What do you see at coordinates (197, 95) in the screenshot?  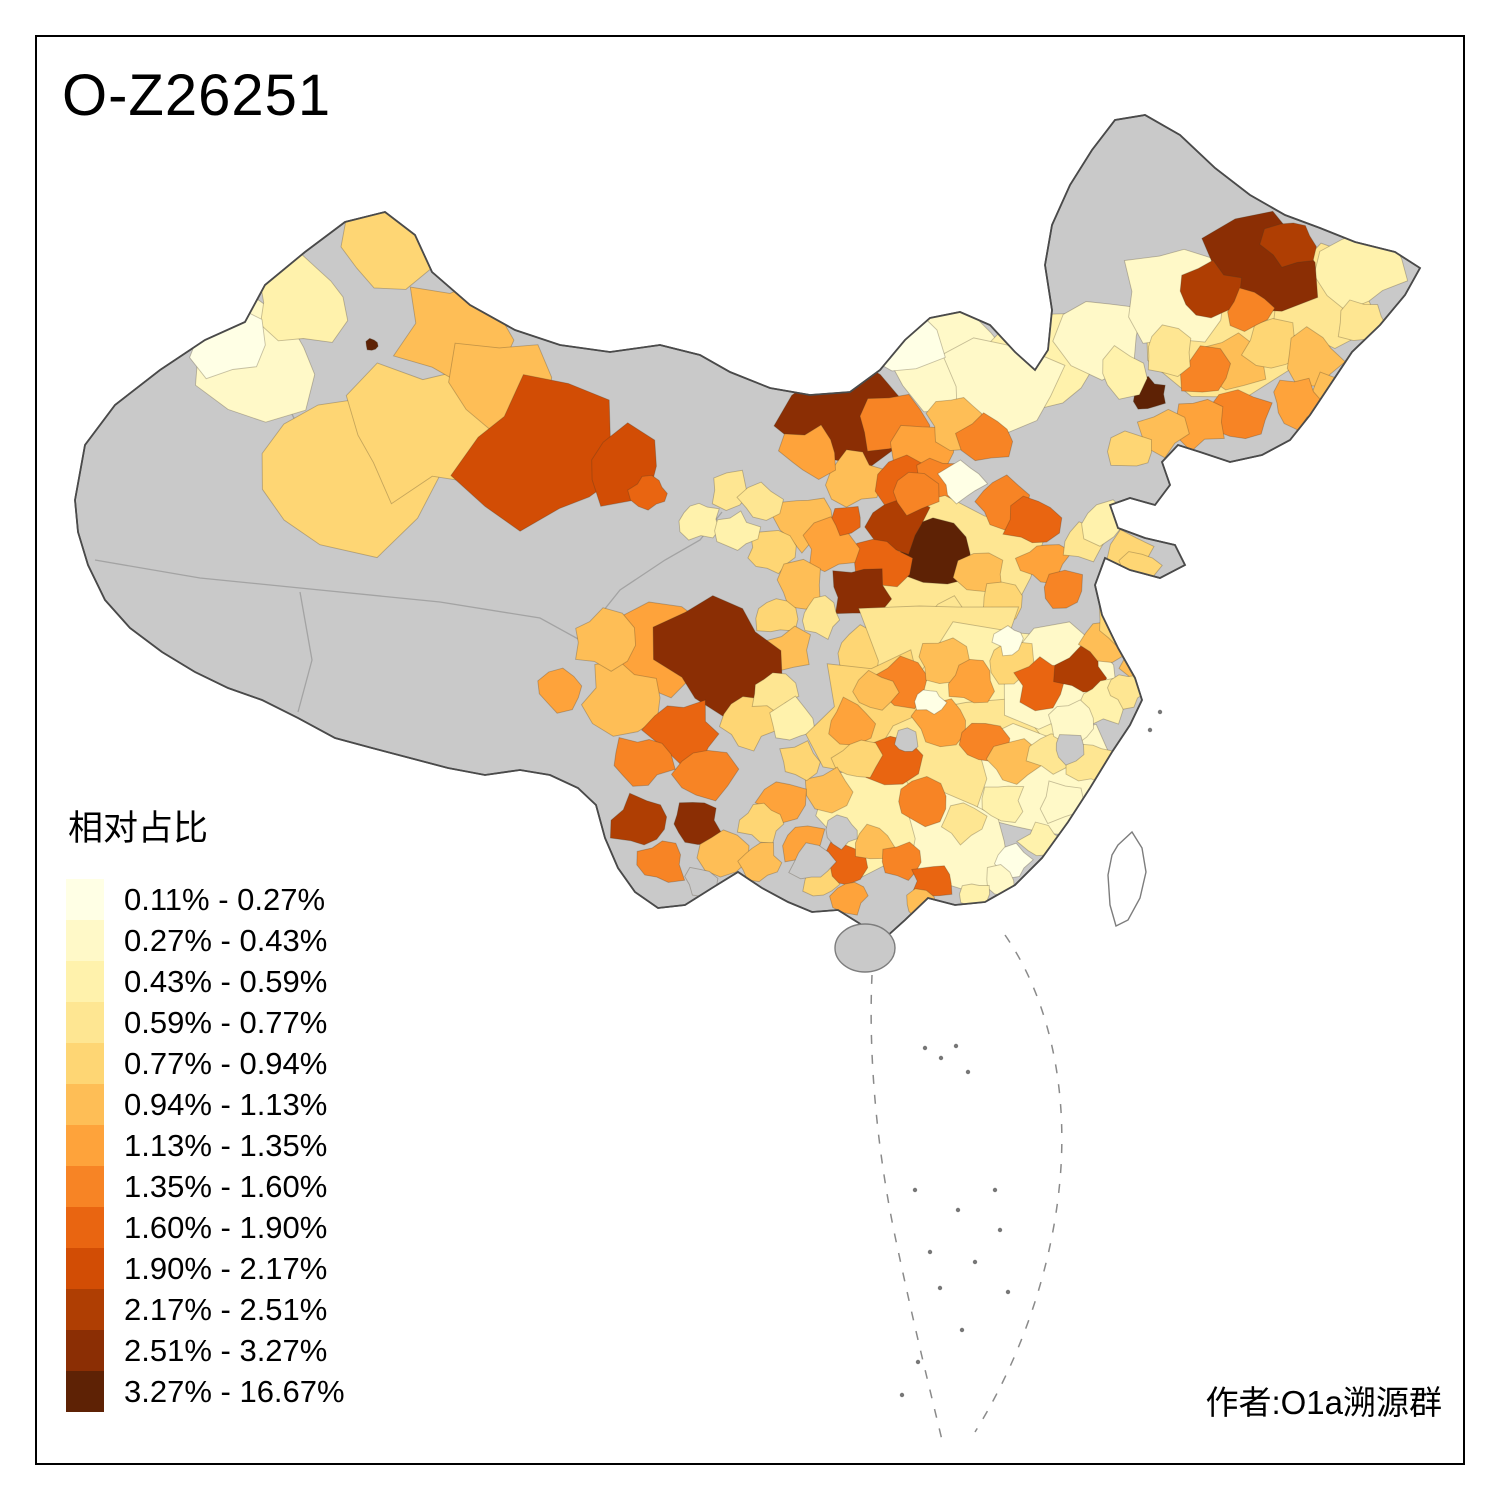 I see `figure-title: O-Z26251` at bounding box center [197, 95].